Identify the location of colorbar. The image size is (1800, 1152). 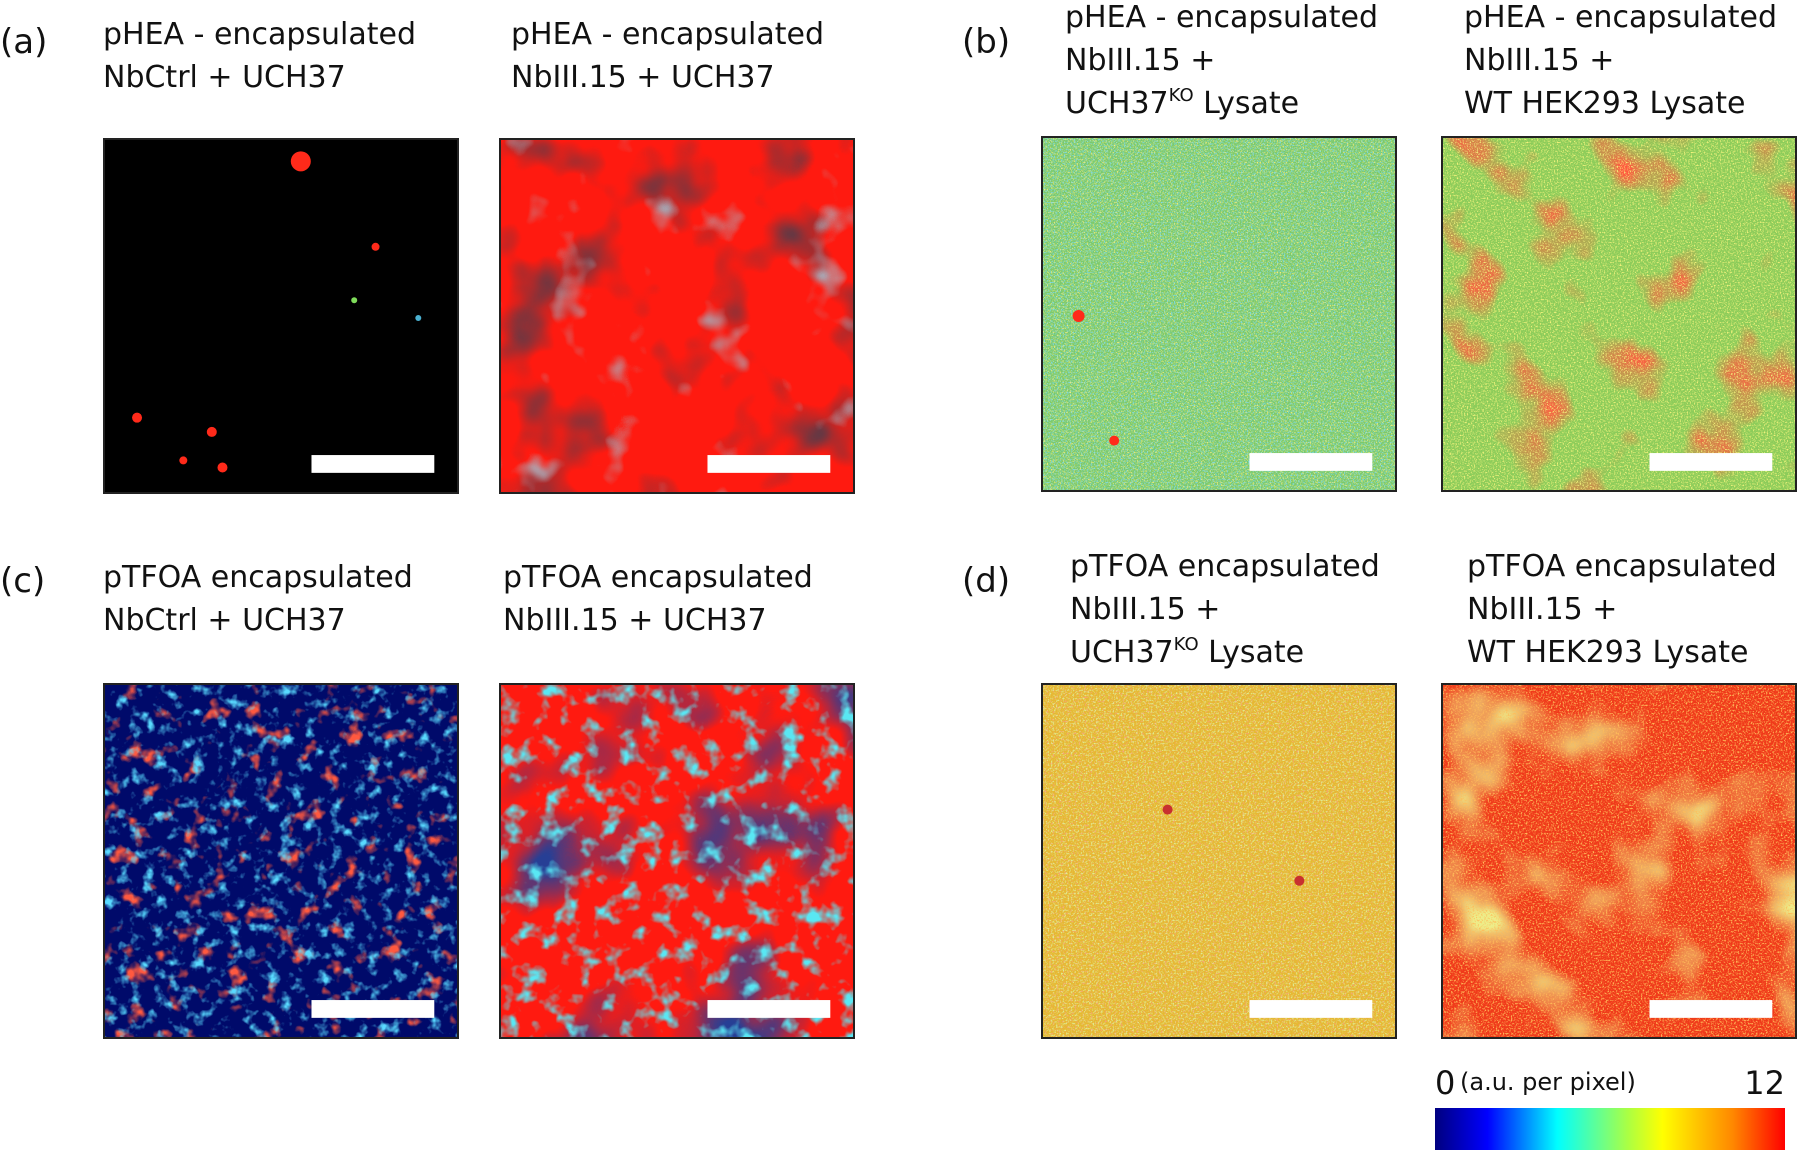
(1610, 1129).